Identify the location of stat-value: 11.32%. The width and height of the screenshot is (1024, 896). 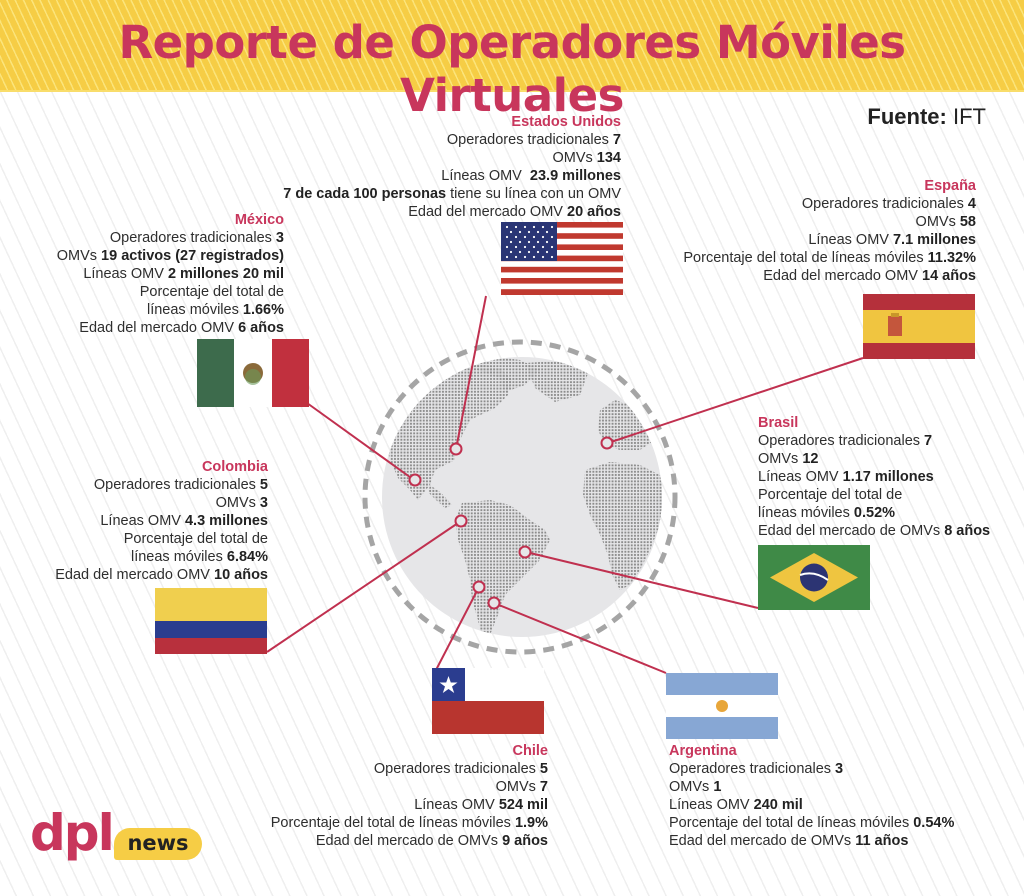
(951, 258).